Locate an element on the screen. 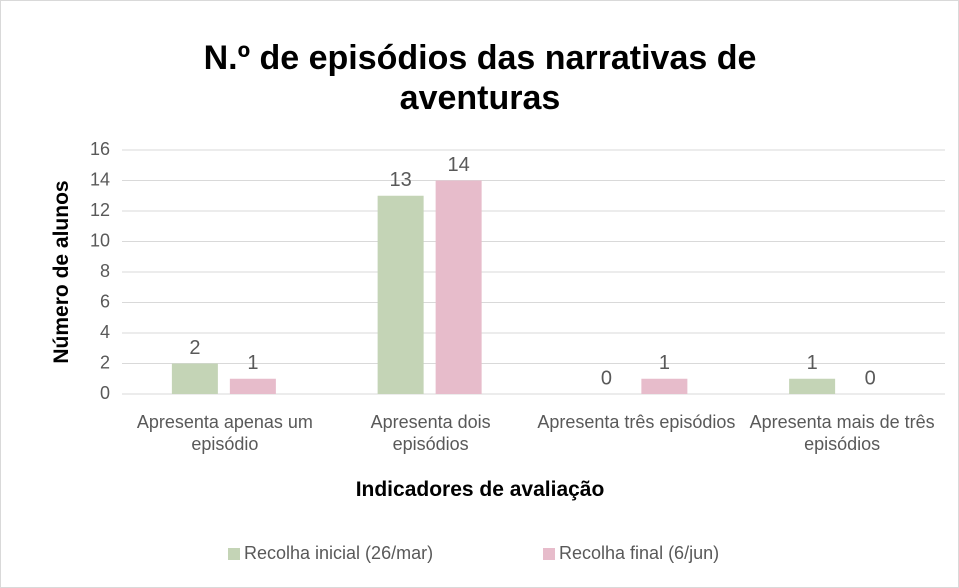  y-tick-label: 14 is located at coordinates (100, 179).